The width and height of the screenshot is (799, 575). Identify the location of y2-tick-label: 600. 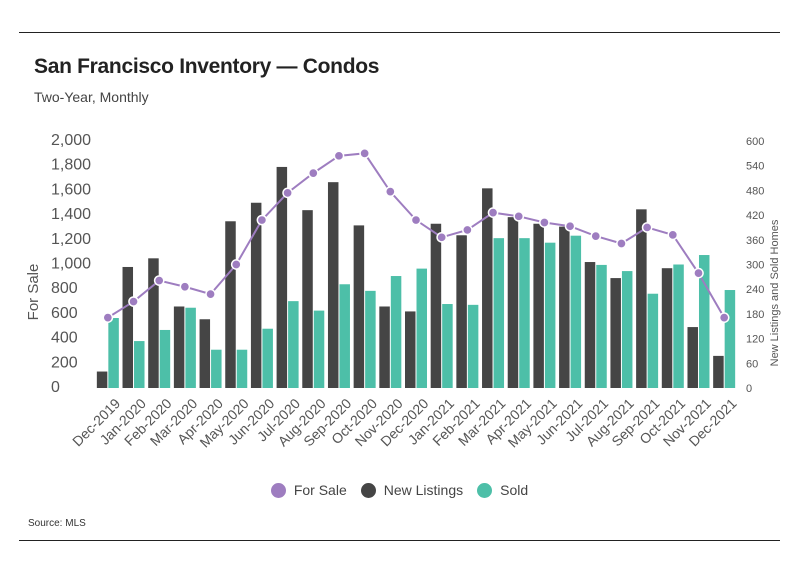
(755, 142).